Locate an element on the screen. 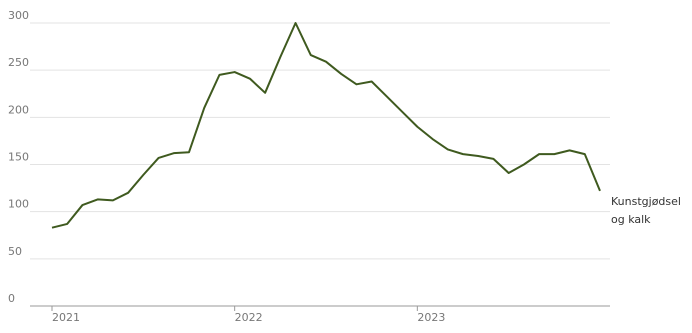 The width and height of the screenshot is (692, 333). x-tick-label: 2021 is located at coordinates (66, 317).